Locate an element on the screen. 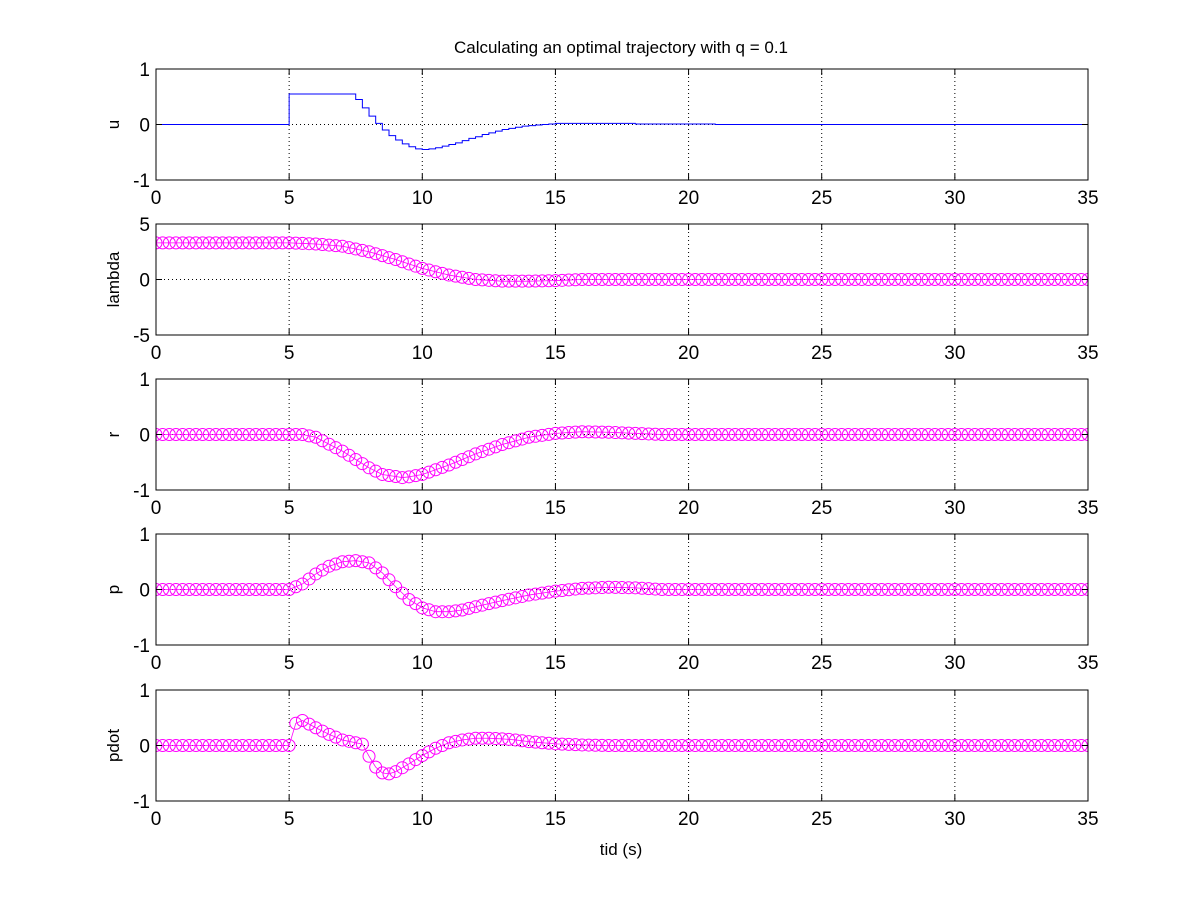 The height and width of the screenshot is (901, 1201). series-line-u is located at coordinates (622, 121).